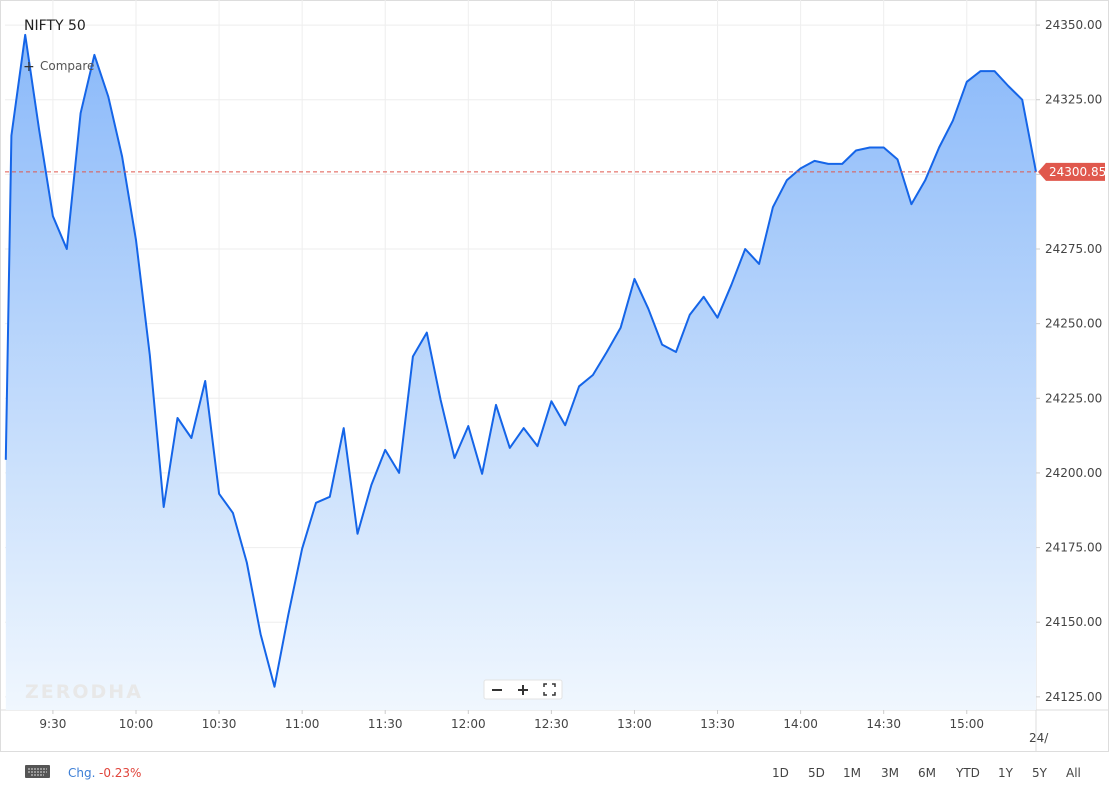  Describe the element at coordinates (549, 689) in the screenshot. I see `fullscreen` at that location.